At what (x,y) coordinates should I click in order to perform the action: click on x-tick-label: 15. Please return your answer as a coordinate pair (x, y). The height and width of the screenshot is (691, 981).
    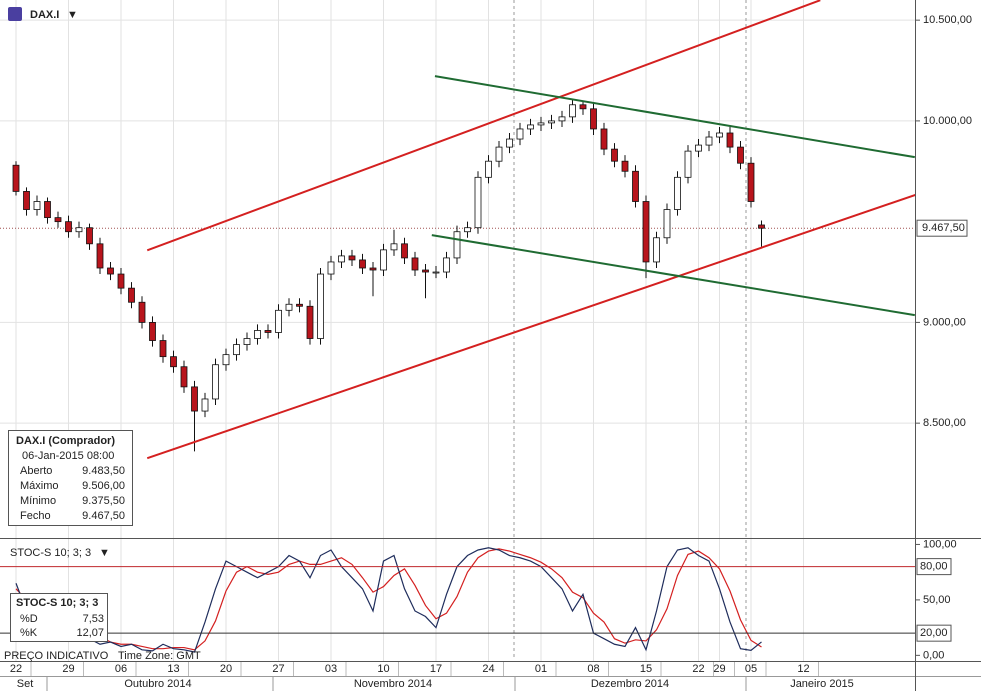
    Looking at the image, I should click on (646, 669).